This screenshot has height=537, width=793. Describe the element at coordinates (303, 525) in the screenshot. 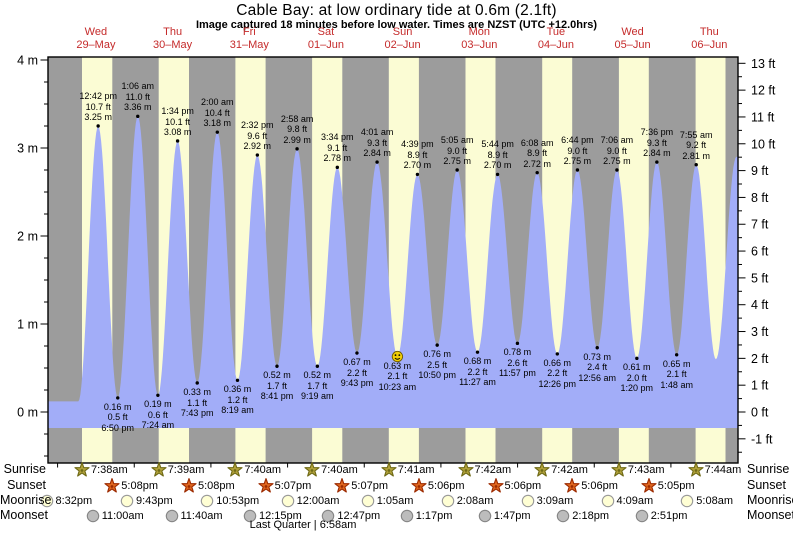

I see `moon-phase-annotation: Last Quarter | 6:58am` at that location.